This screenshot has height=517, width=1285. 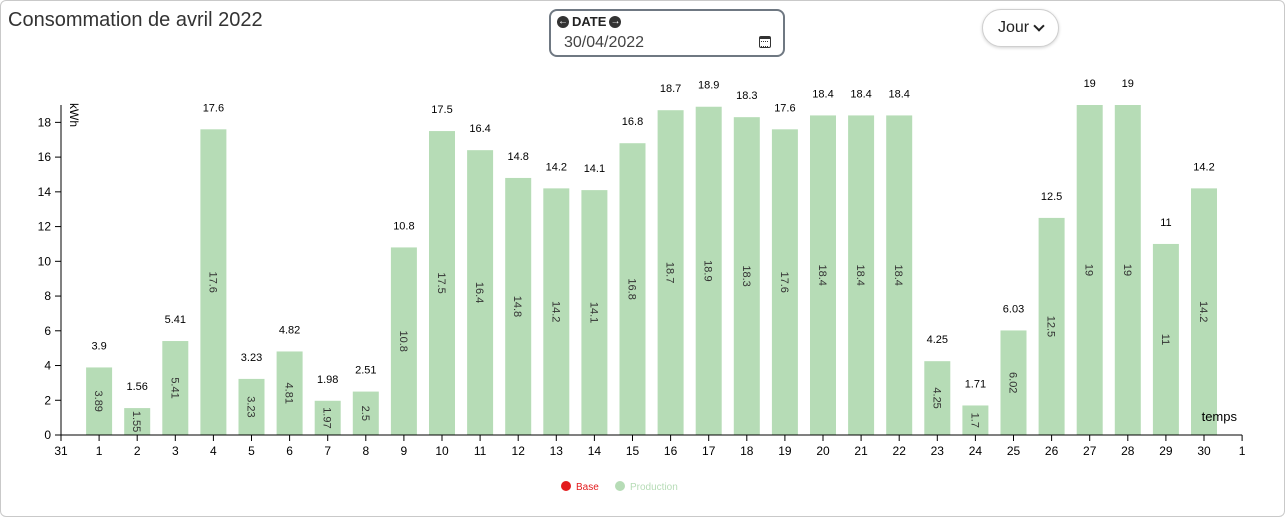 I want to click on date-label: DATE, so click(x=589, y=21).